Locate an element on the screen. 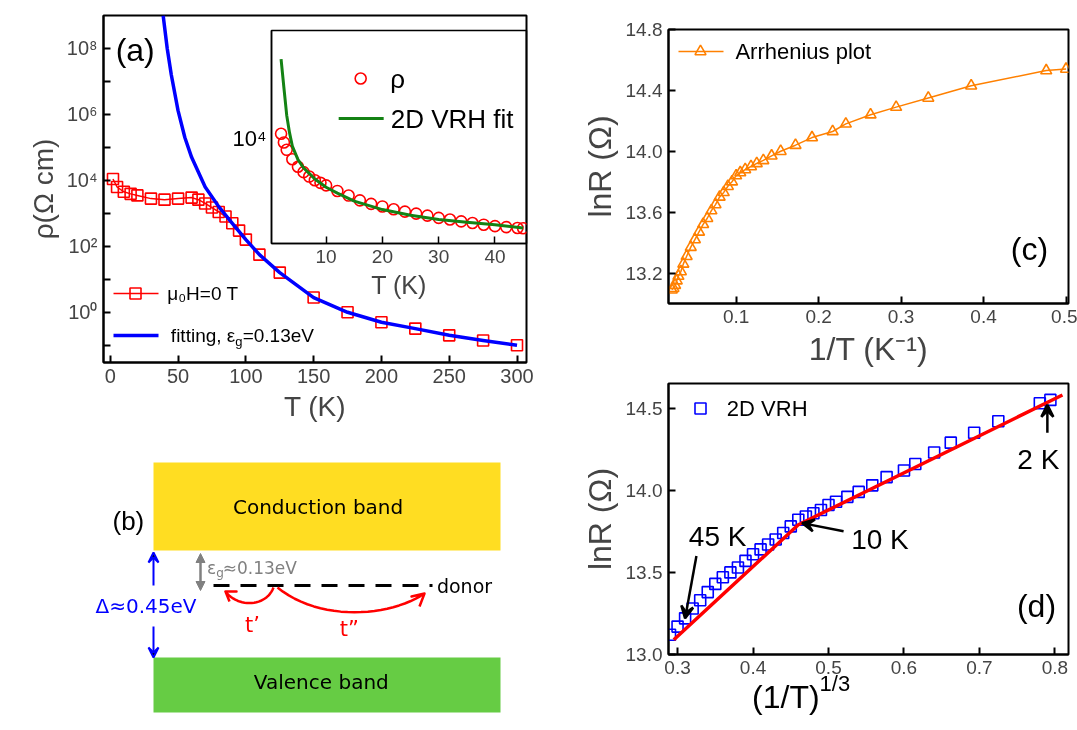  y-tick-label: 10⁸ is located at coordinates (82, 48).